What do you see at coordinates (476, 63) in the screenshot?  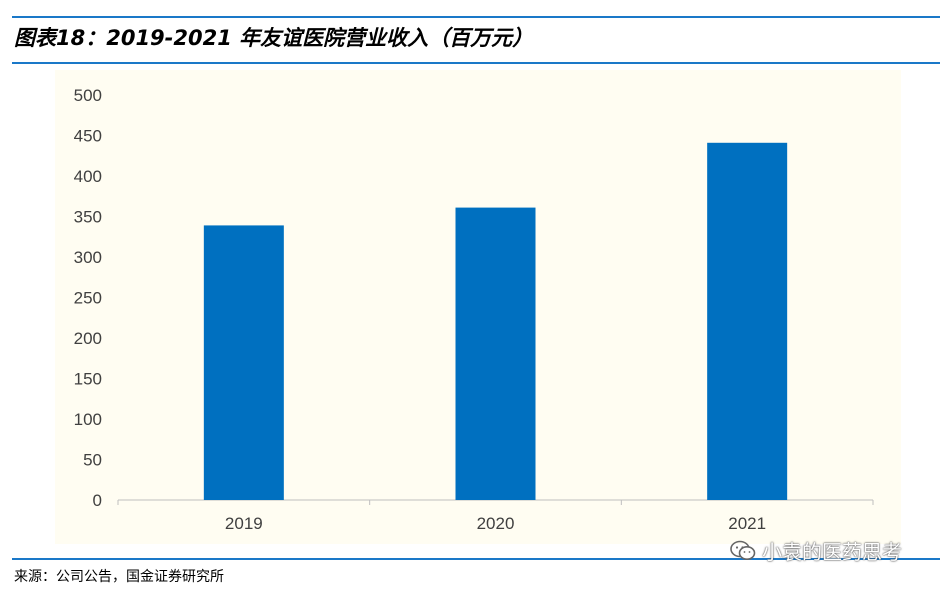 I see `title-rule` at bounding box center [476, 63].